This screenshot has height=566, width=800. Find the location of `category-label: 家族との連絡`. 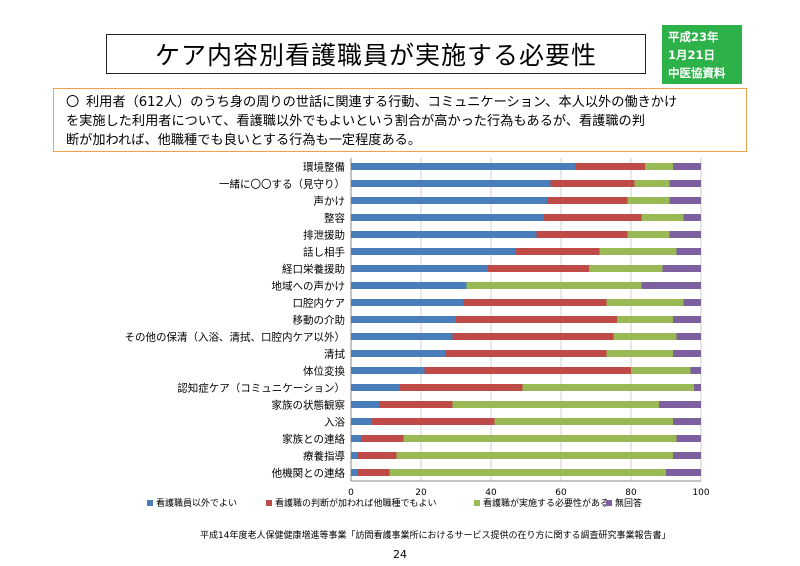

category-label: 家族との連絡 is located at coordinates (313, 439).